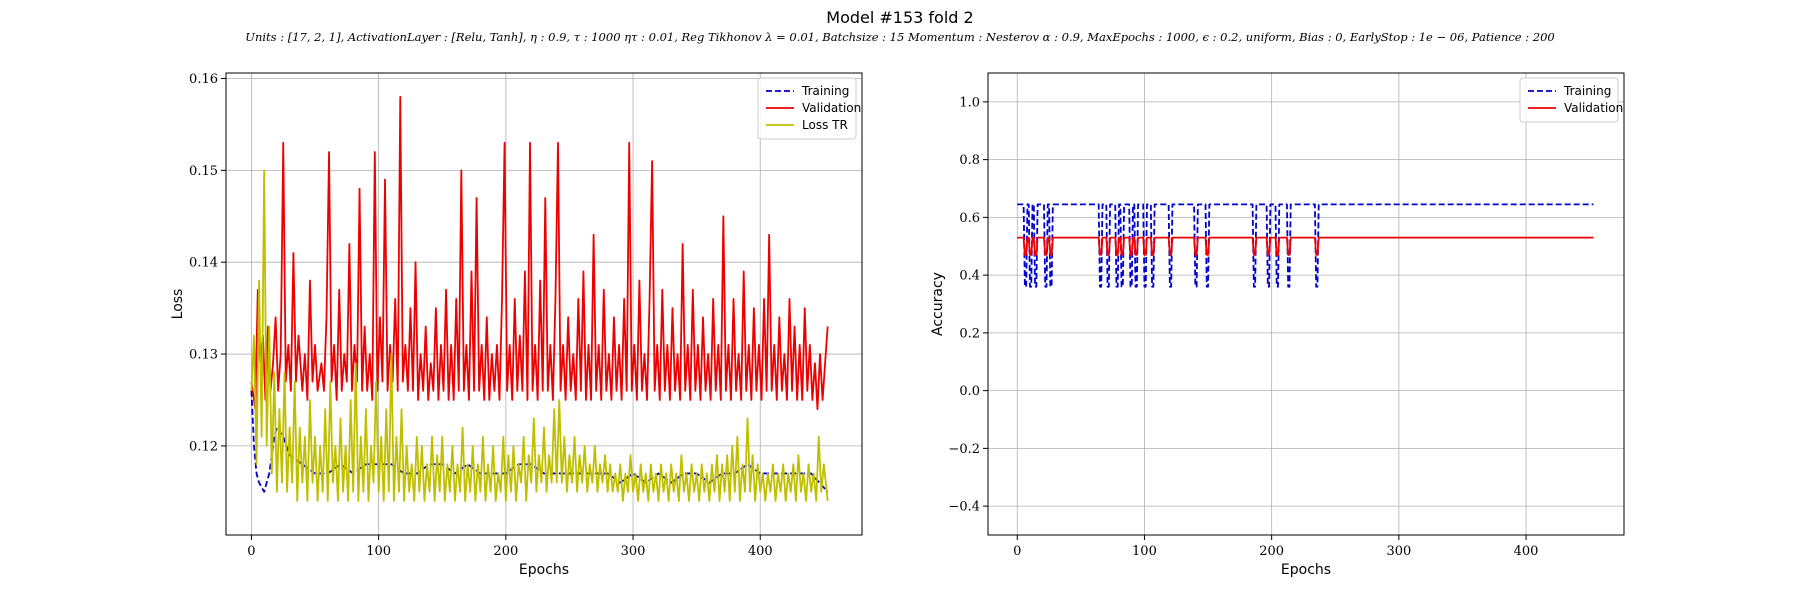  Describe the element at coordinates (964, 507) in the screenshot. I see `y-tick-label: −0.4` at that location.